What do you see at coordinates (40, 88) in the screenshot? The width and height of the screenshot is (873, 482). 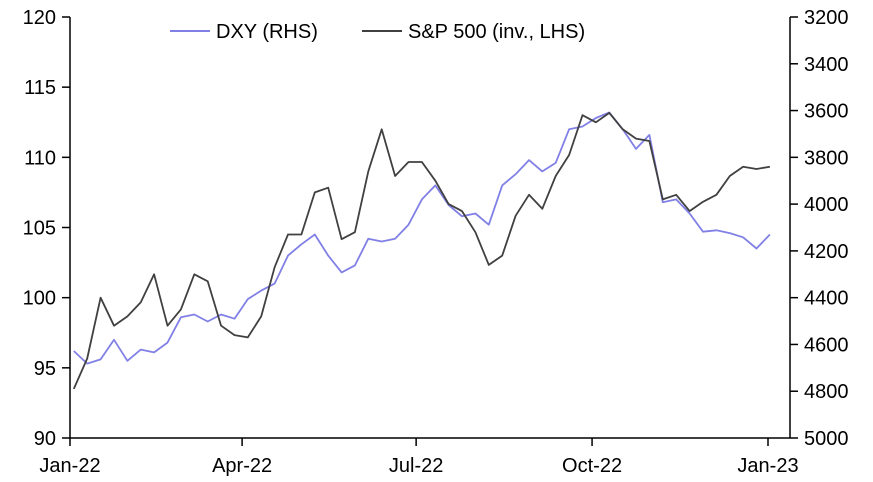 I see `left-tick-label: 115` at bounding box center [40, 88].